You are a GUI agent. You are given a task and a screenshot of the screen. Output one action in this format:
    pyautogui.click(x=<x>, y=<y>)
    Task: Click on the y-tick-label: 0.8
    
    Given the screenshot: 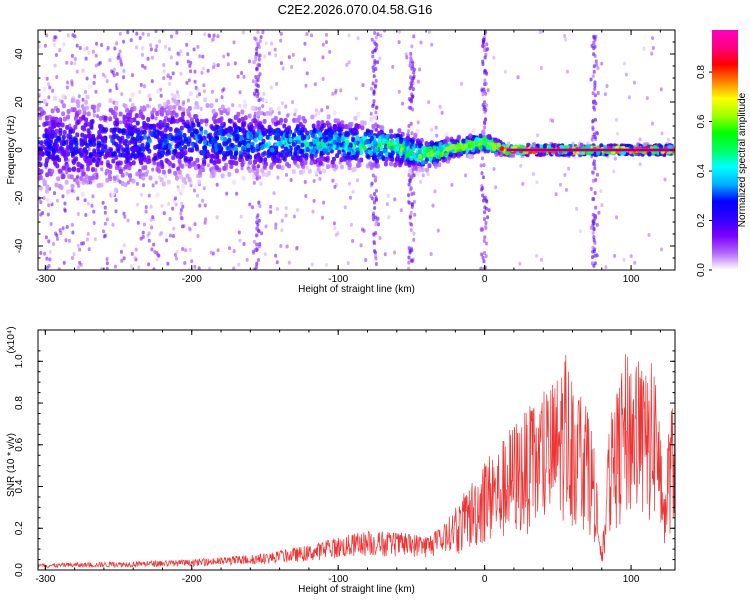 What is the action you would take?
    pyautogui.click(x=19, y=403)
    